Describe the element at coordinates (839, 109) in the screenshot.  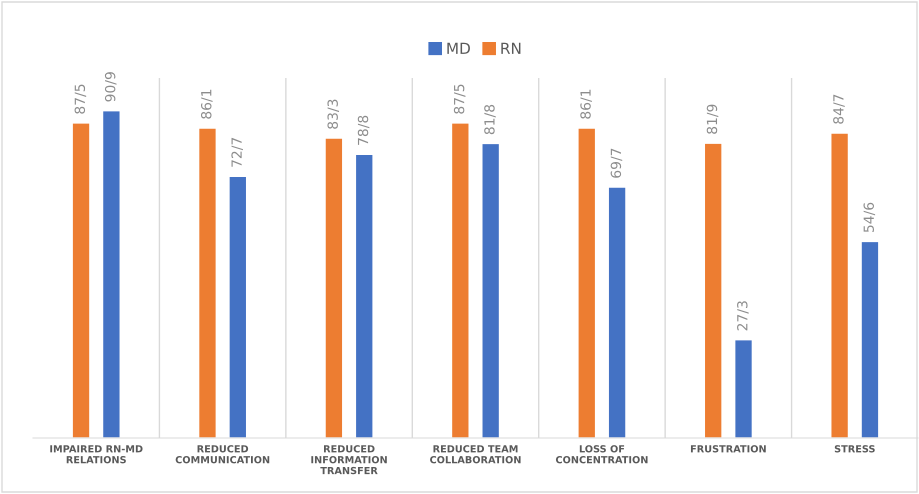
I see `data-label: 84/7` at that location.